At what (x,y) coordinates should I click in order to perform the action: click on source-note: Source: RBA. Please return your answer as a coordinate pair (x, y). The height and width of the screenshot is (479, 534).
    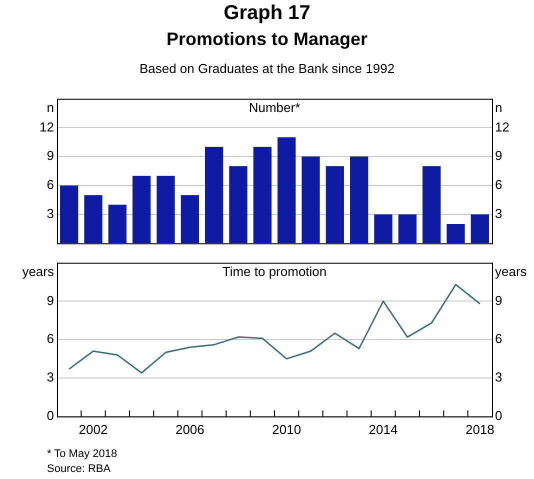
    Looking at the image, I should click on (79, 469).